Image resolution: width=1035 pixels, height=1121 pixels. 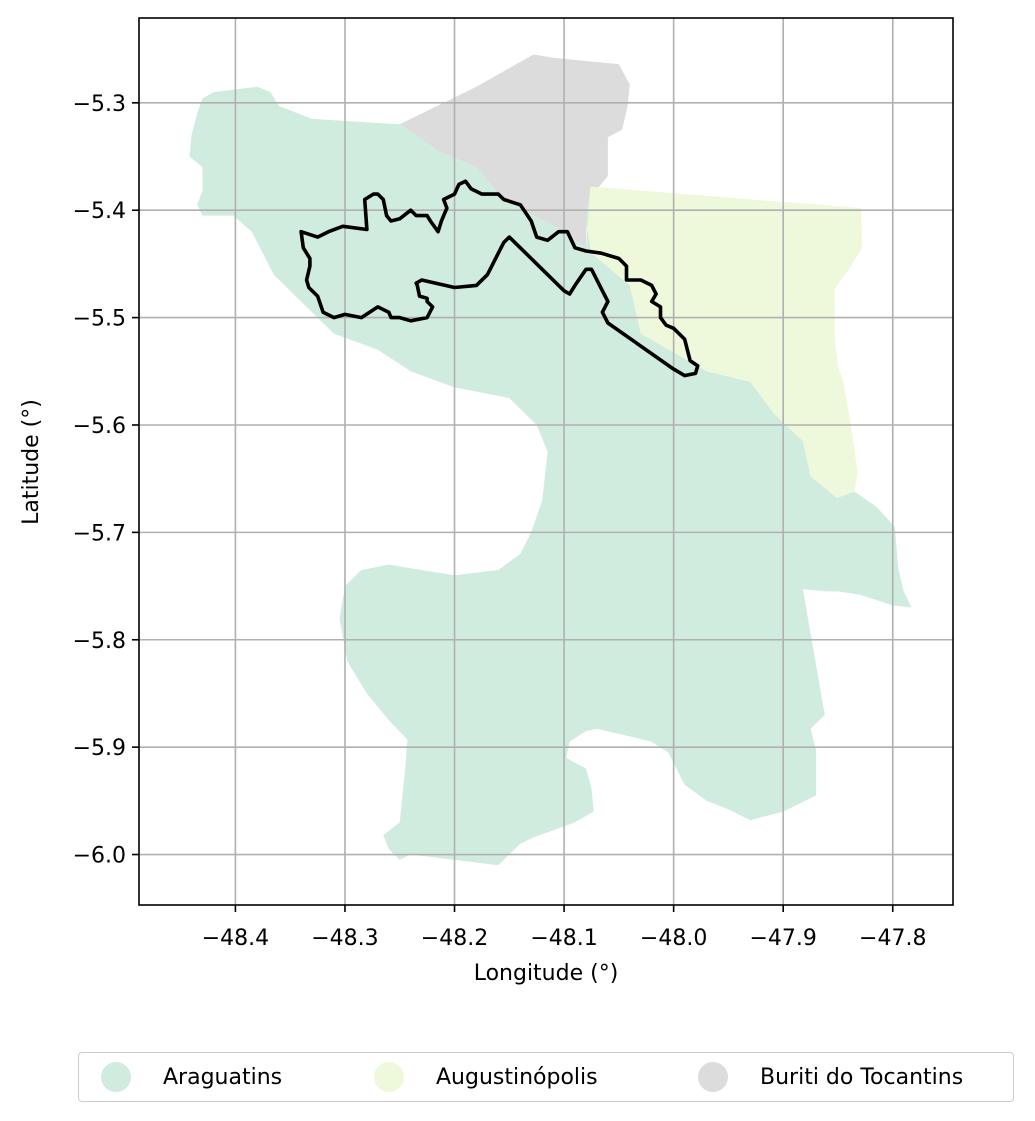 I want to click on outline-layer, so click(x=499, y=278).